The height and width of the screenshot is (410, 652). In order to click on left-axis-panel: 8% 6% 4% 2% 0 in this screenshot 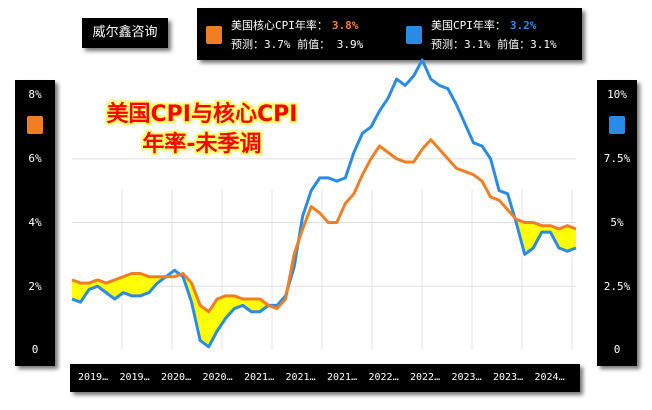, I will do `click(35, 223)`.